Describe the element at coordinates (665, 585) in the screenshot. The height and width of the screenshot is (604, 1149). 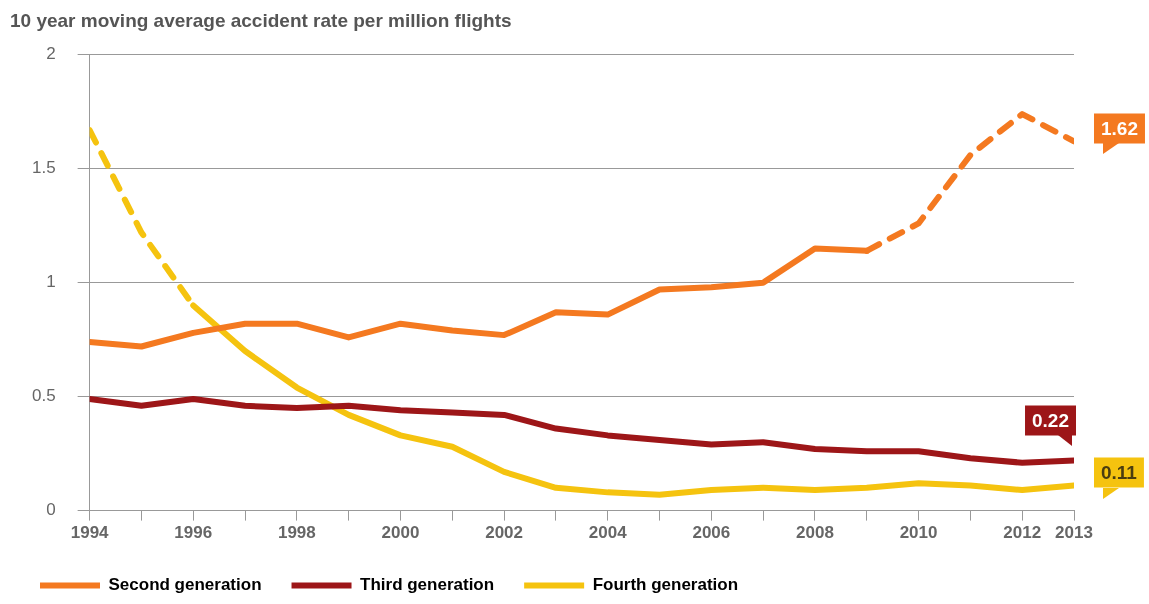
I see `legend-label: Fourth generation` at that location.